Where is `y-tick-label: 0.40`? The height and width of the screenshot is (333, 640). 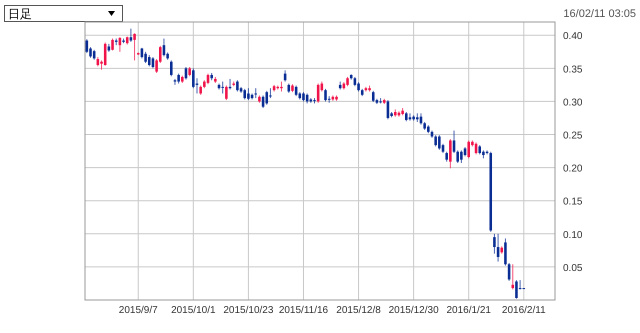 y-tick-label: 0.40 is located at coordinates (573, 36).